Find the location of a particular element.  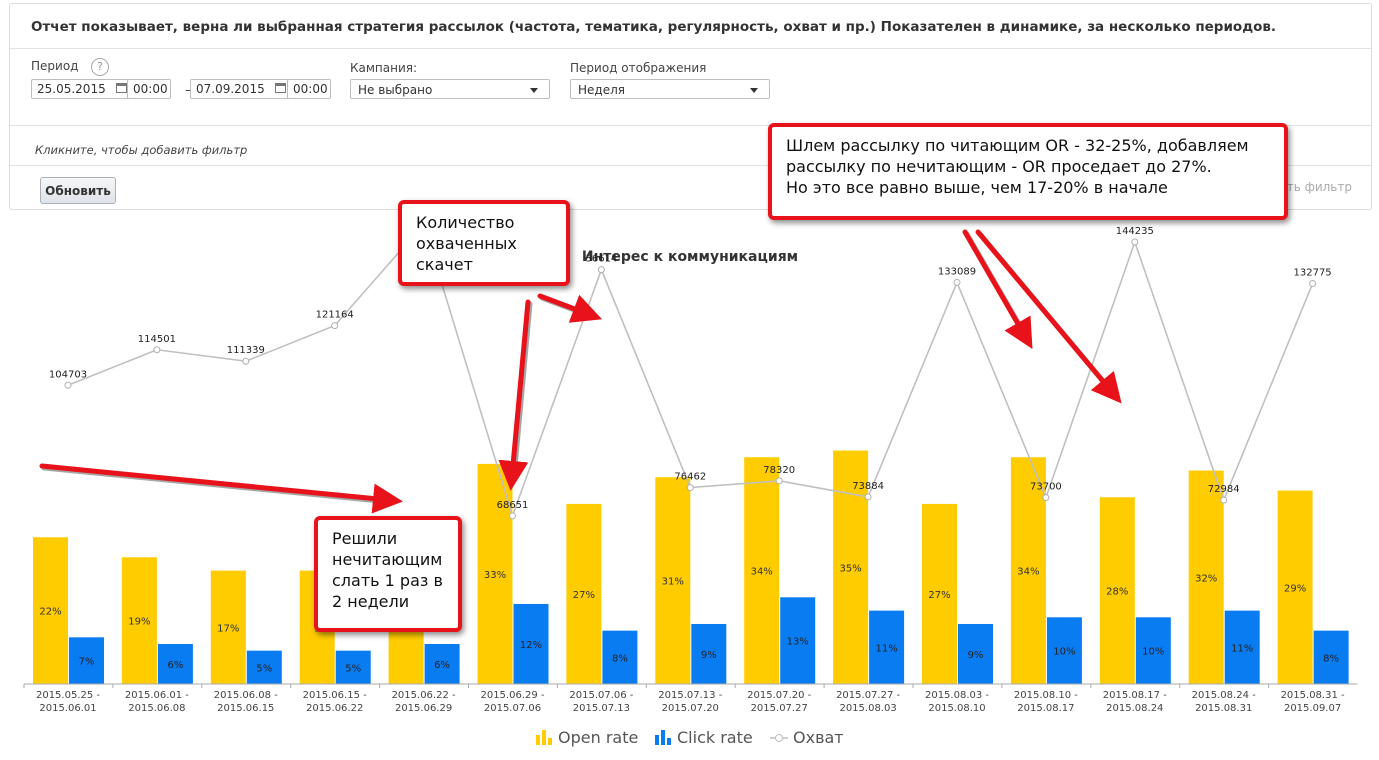

x-tick-label: 2015.06.29 is located at coordinates (423, 708).